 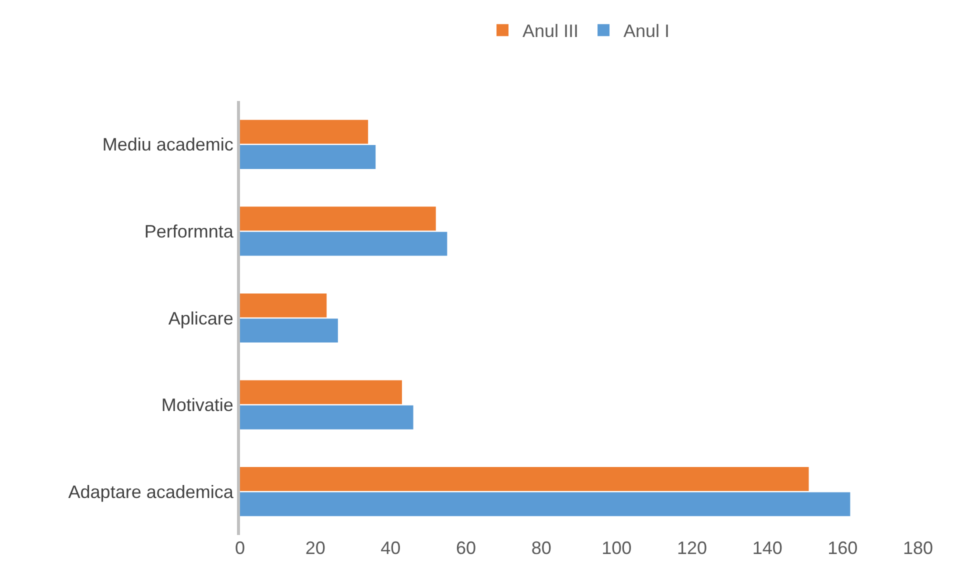 What do you see at coordinates (617, 548) in the screenshot?
I see `x-tick-label: 100` at bounding box center [617, 548].